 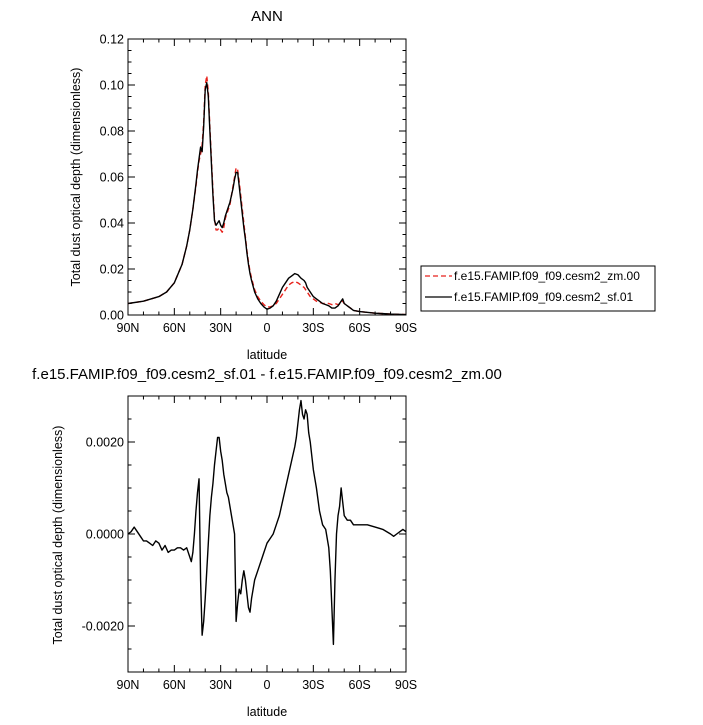 What do you see at coordinates (112, 40) in the screenshot?
I see `y-tick-label: 0.12` at bounding box center [112, 40].